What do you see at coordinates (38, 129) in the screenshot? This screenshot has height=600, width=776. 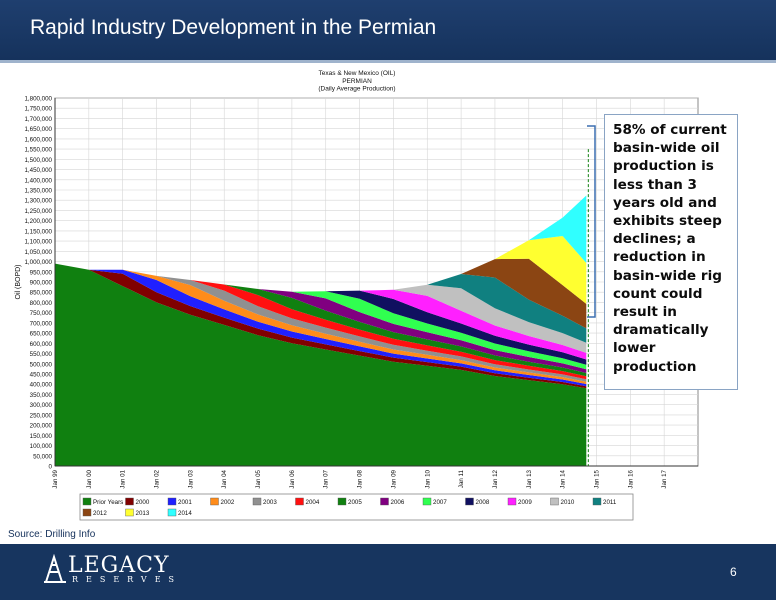 I see `y-tick-label-33: 1,650,000` at bounding box center [38, 129].